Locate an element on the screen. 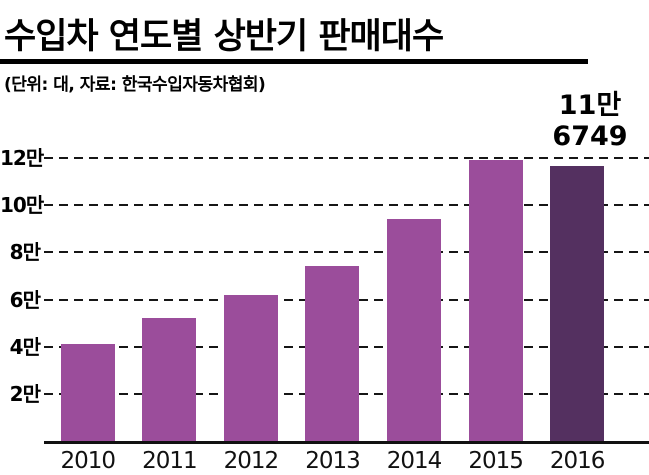 This screenshot has width=649, height=475. x-label-2013: 2013 is located at coordinates (333, 461).